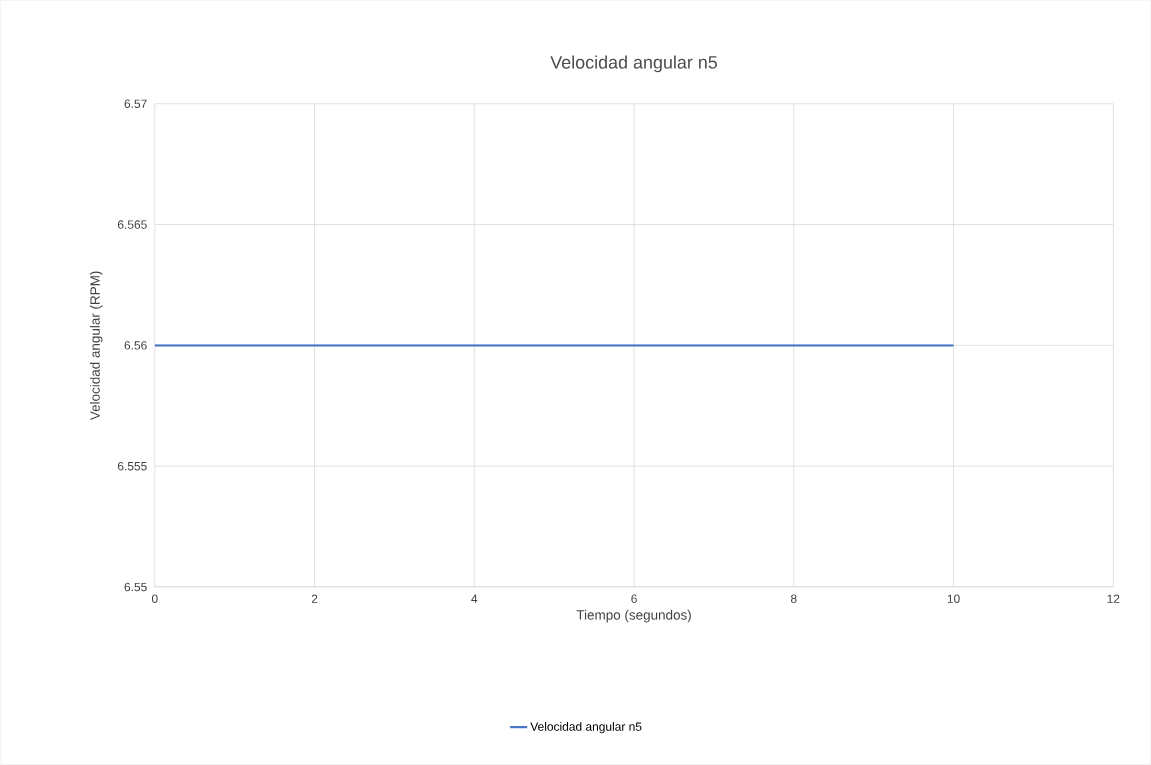  I want to click on chart-title: Velocidad angular n5, so click(634, 64).